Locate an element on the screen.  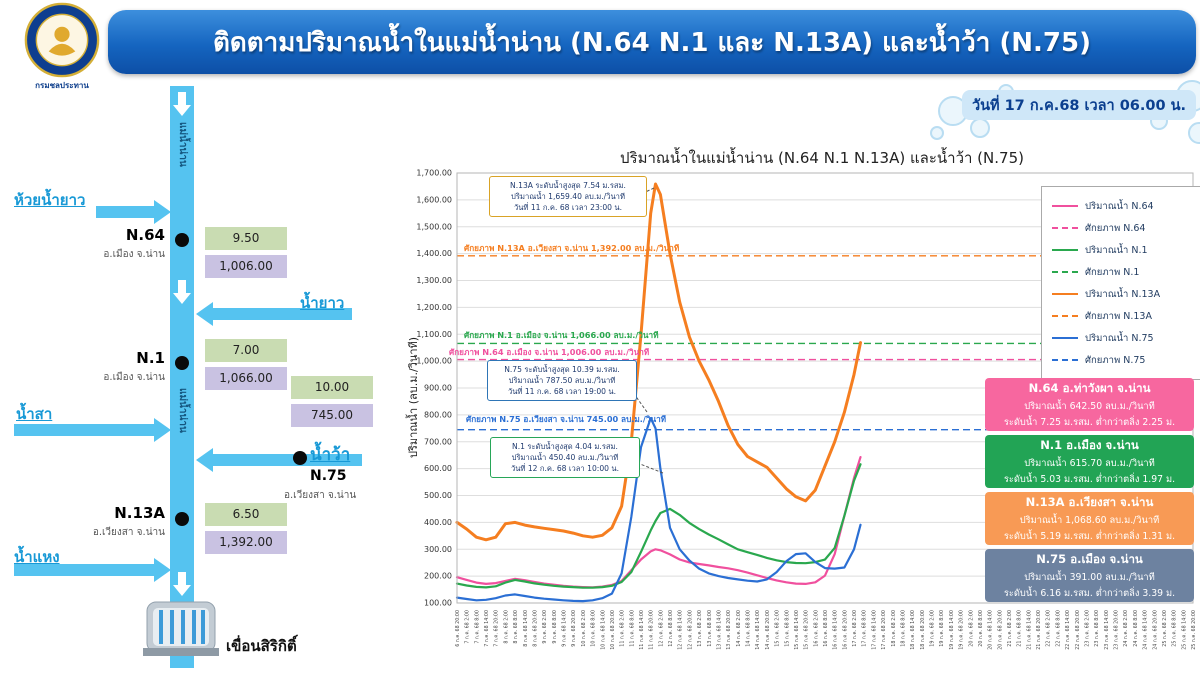
legend-item: ศักยภาพ N.75 is located at coordinates (1126, 360).